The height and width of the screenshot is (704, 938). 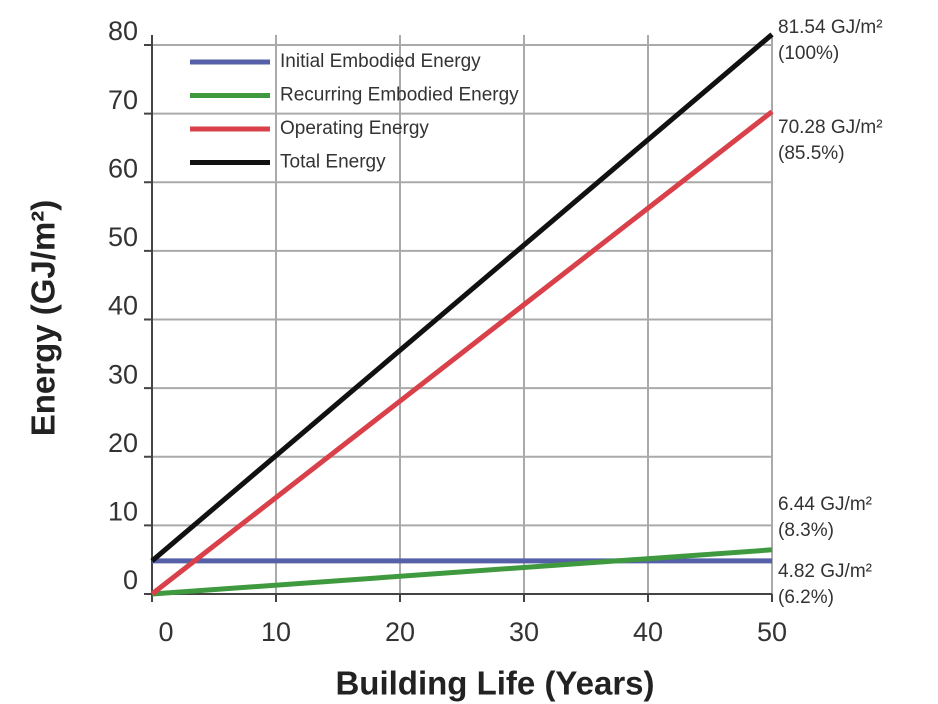 I want to click on y-tick-label: 20, so click(x=123, y=443).